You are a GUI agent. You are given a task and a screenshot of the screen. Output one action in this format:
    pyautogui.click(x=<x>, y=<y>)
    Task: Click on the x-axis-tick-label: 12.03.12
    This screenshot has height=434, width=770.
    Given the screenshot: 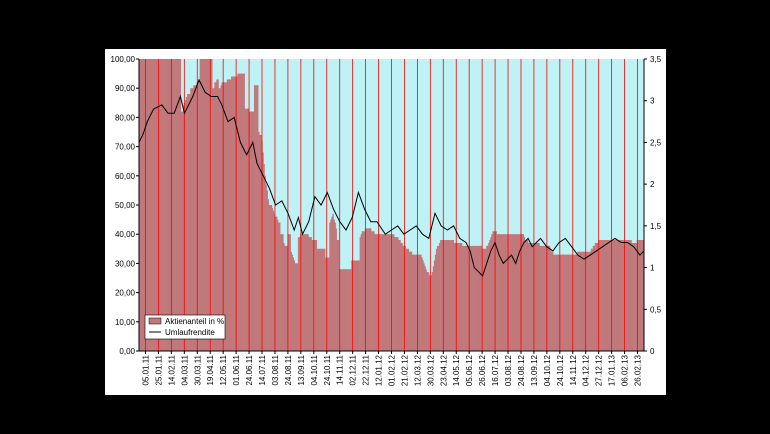 What is the action you would take?
    pyautogui.click(x=417, y=370)
    